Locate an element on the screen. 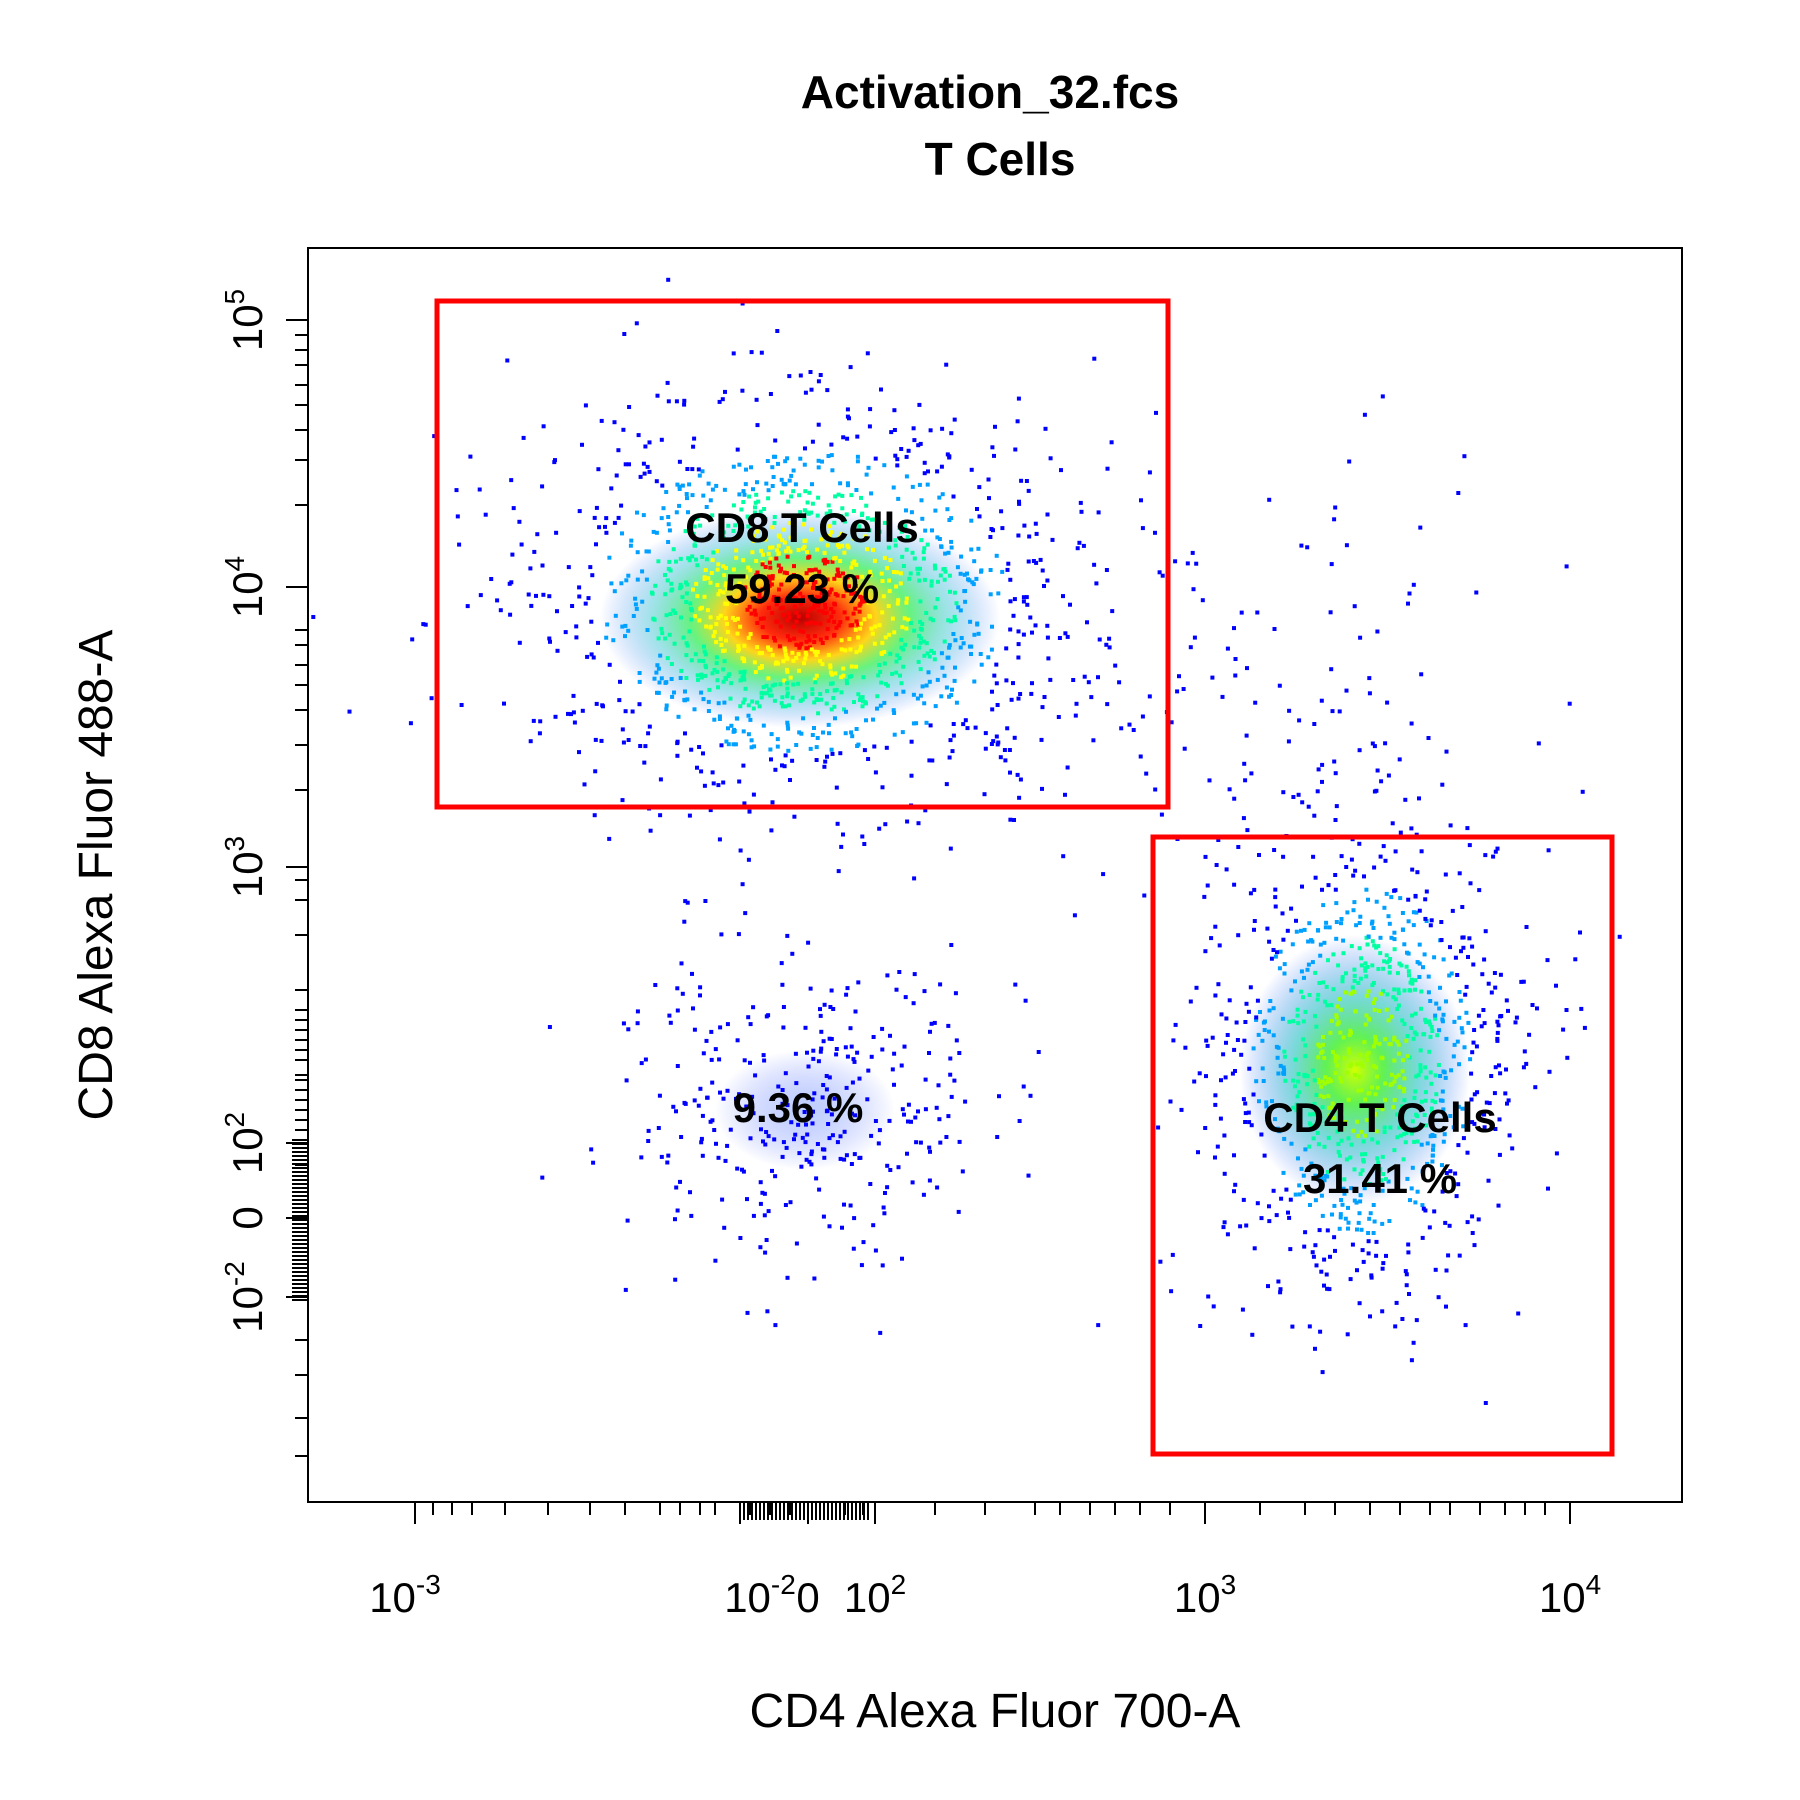 This screenshot has width=1800, height=1800. gate-cd8-t-cells is located at coordinates (802, 554).